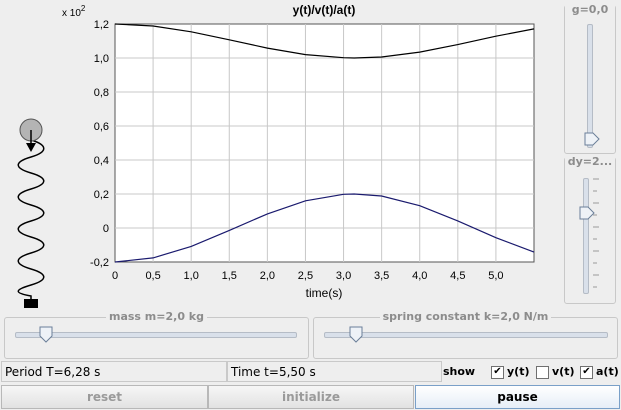 The height and width of the screenshot is (410, 621). What do you see at coordinates (31, 219) in the screenshot?
I see `spring-coil` at bounding box center [31, 219].